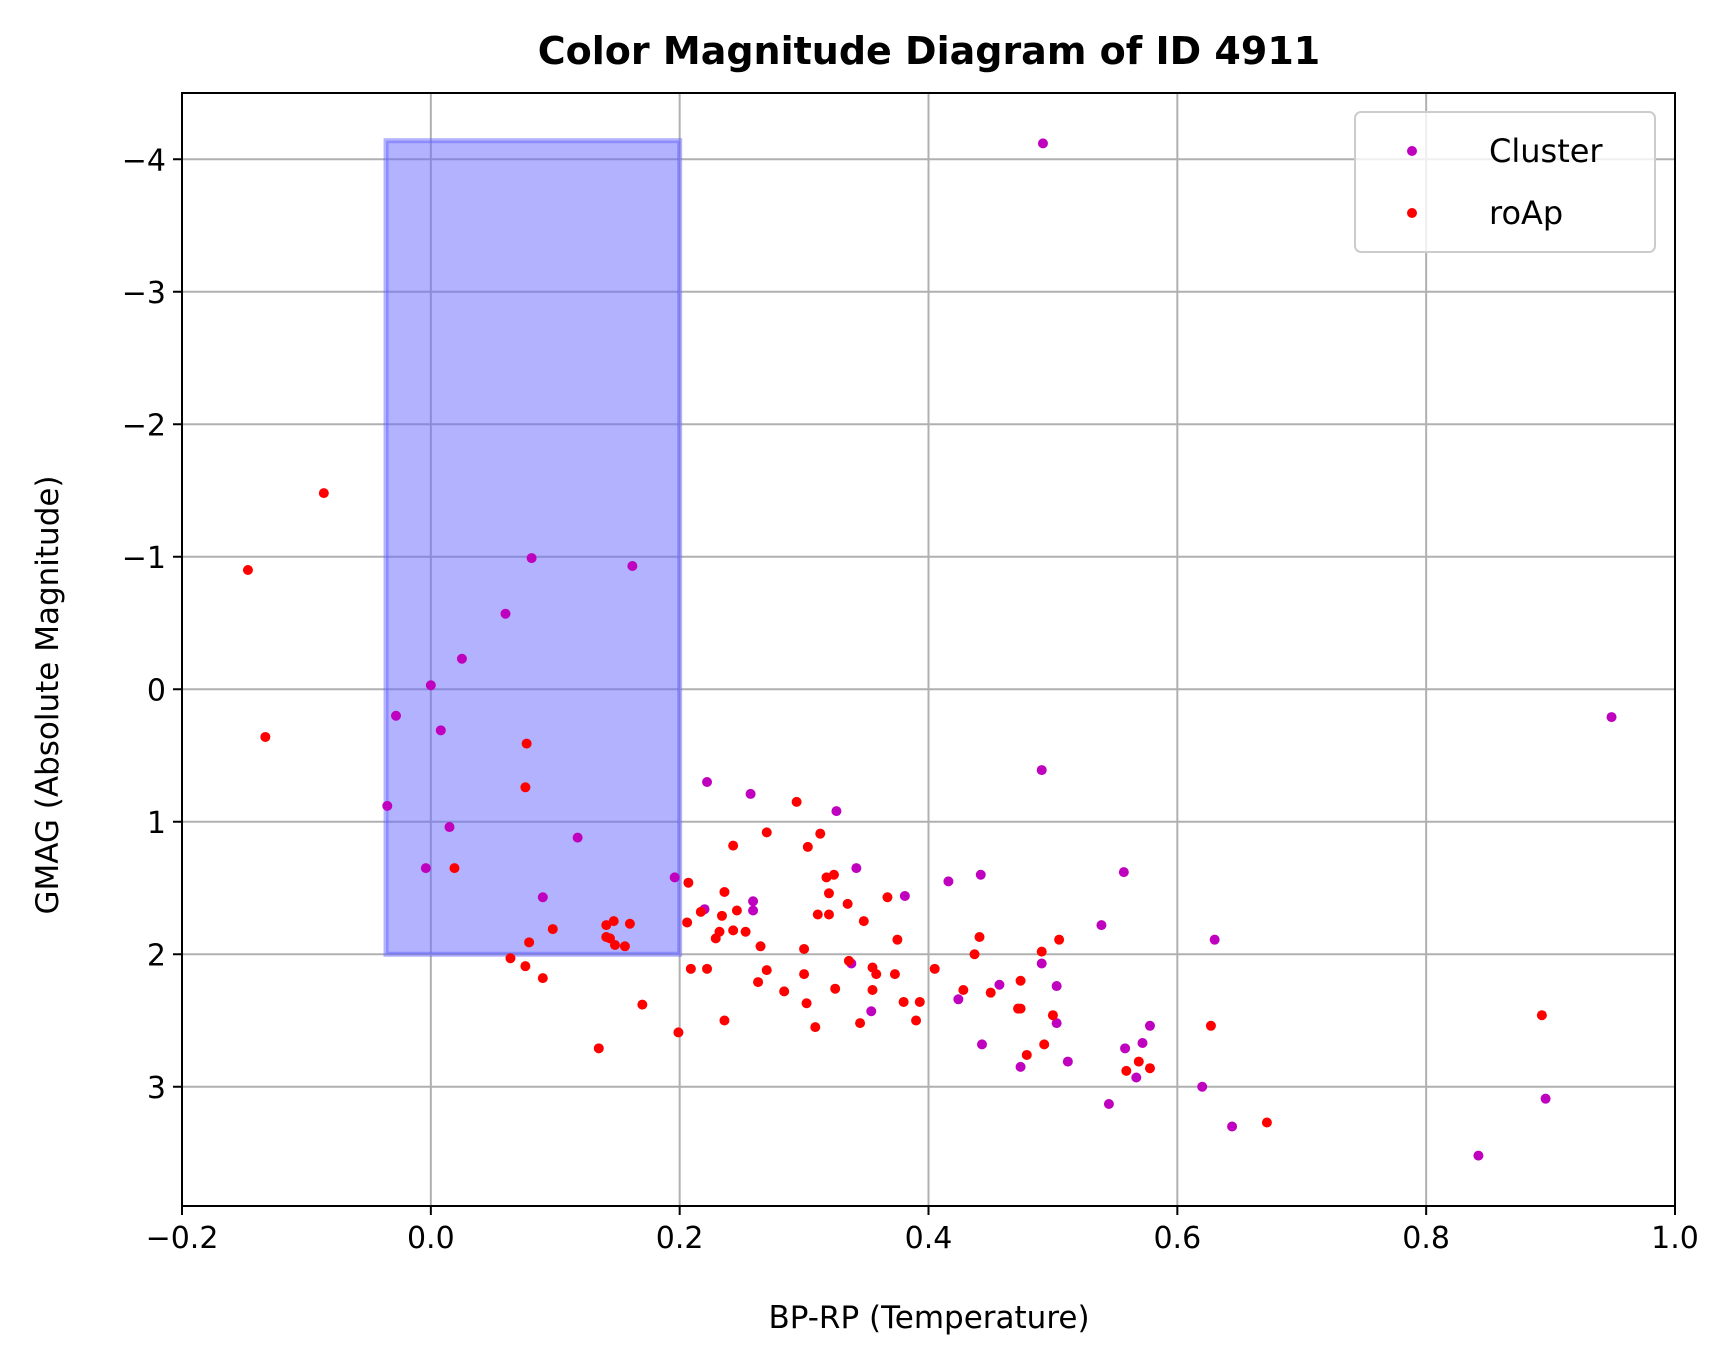 Image resolution: width=1725 pixels, height=1361 pixels. What do you see at coordinates (144, 160) in the screenshot?
I see `y-tick-label-0: −4` at bounding box center [144, 160].